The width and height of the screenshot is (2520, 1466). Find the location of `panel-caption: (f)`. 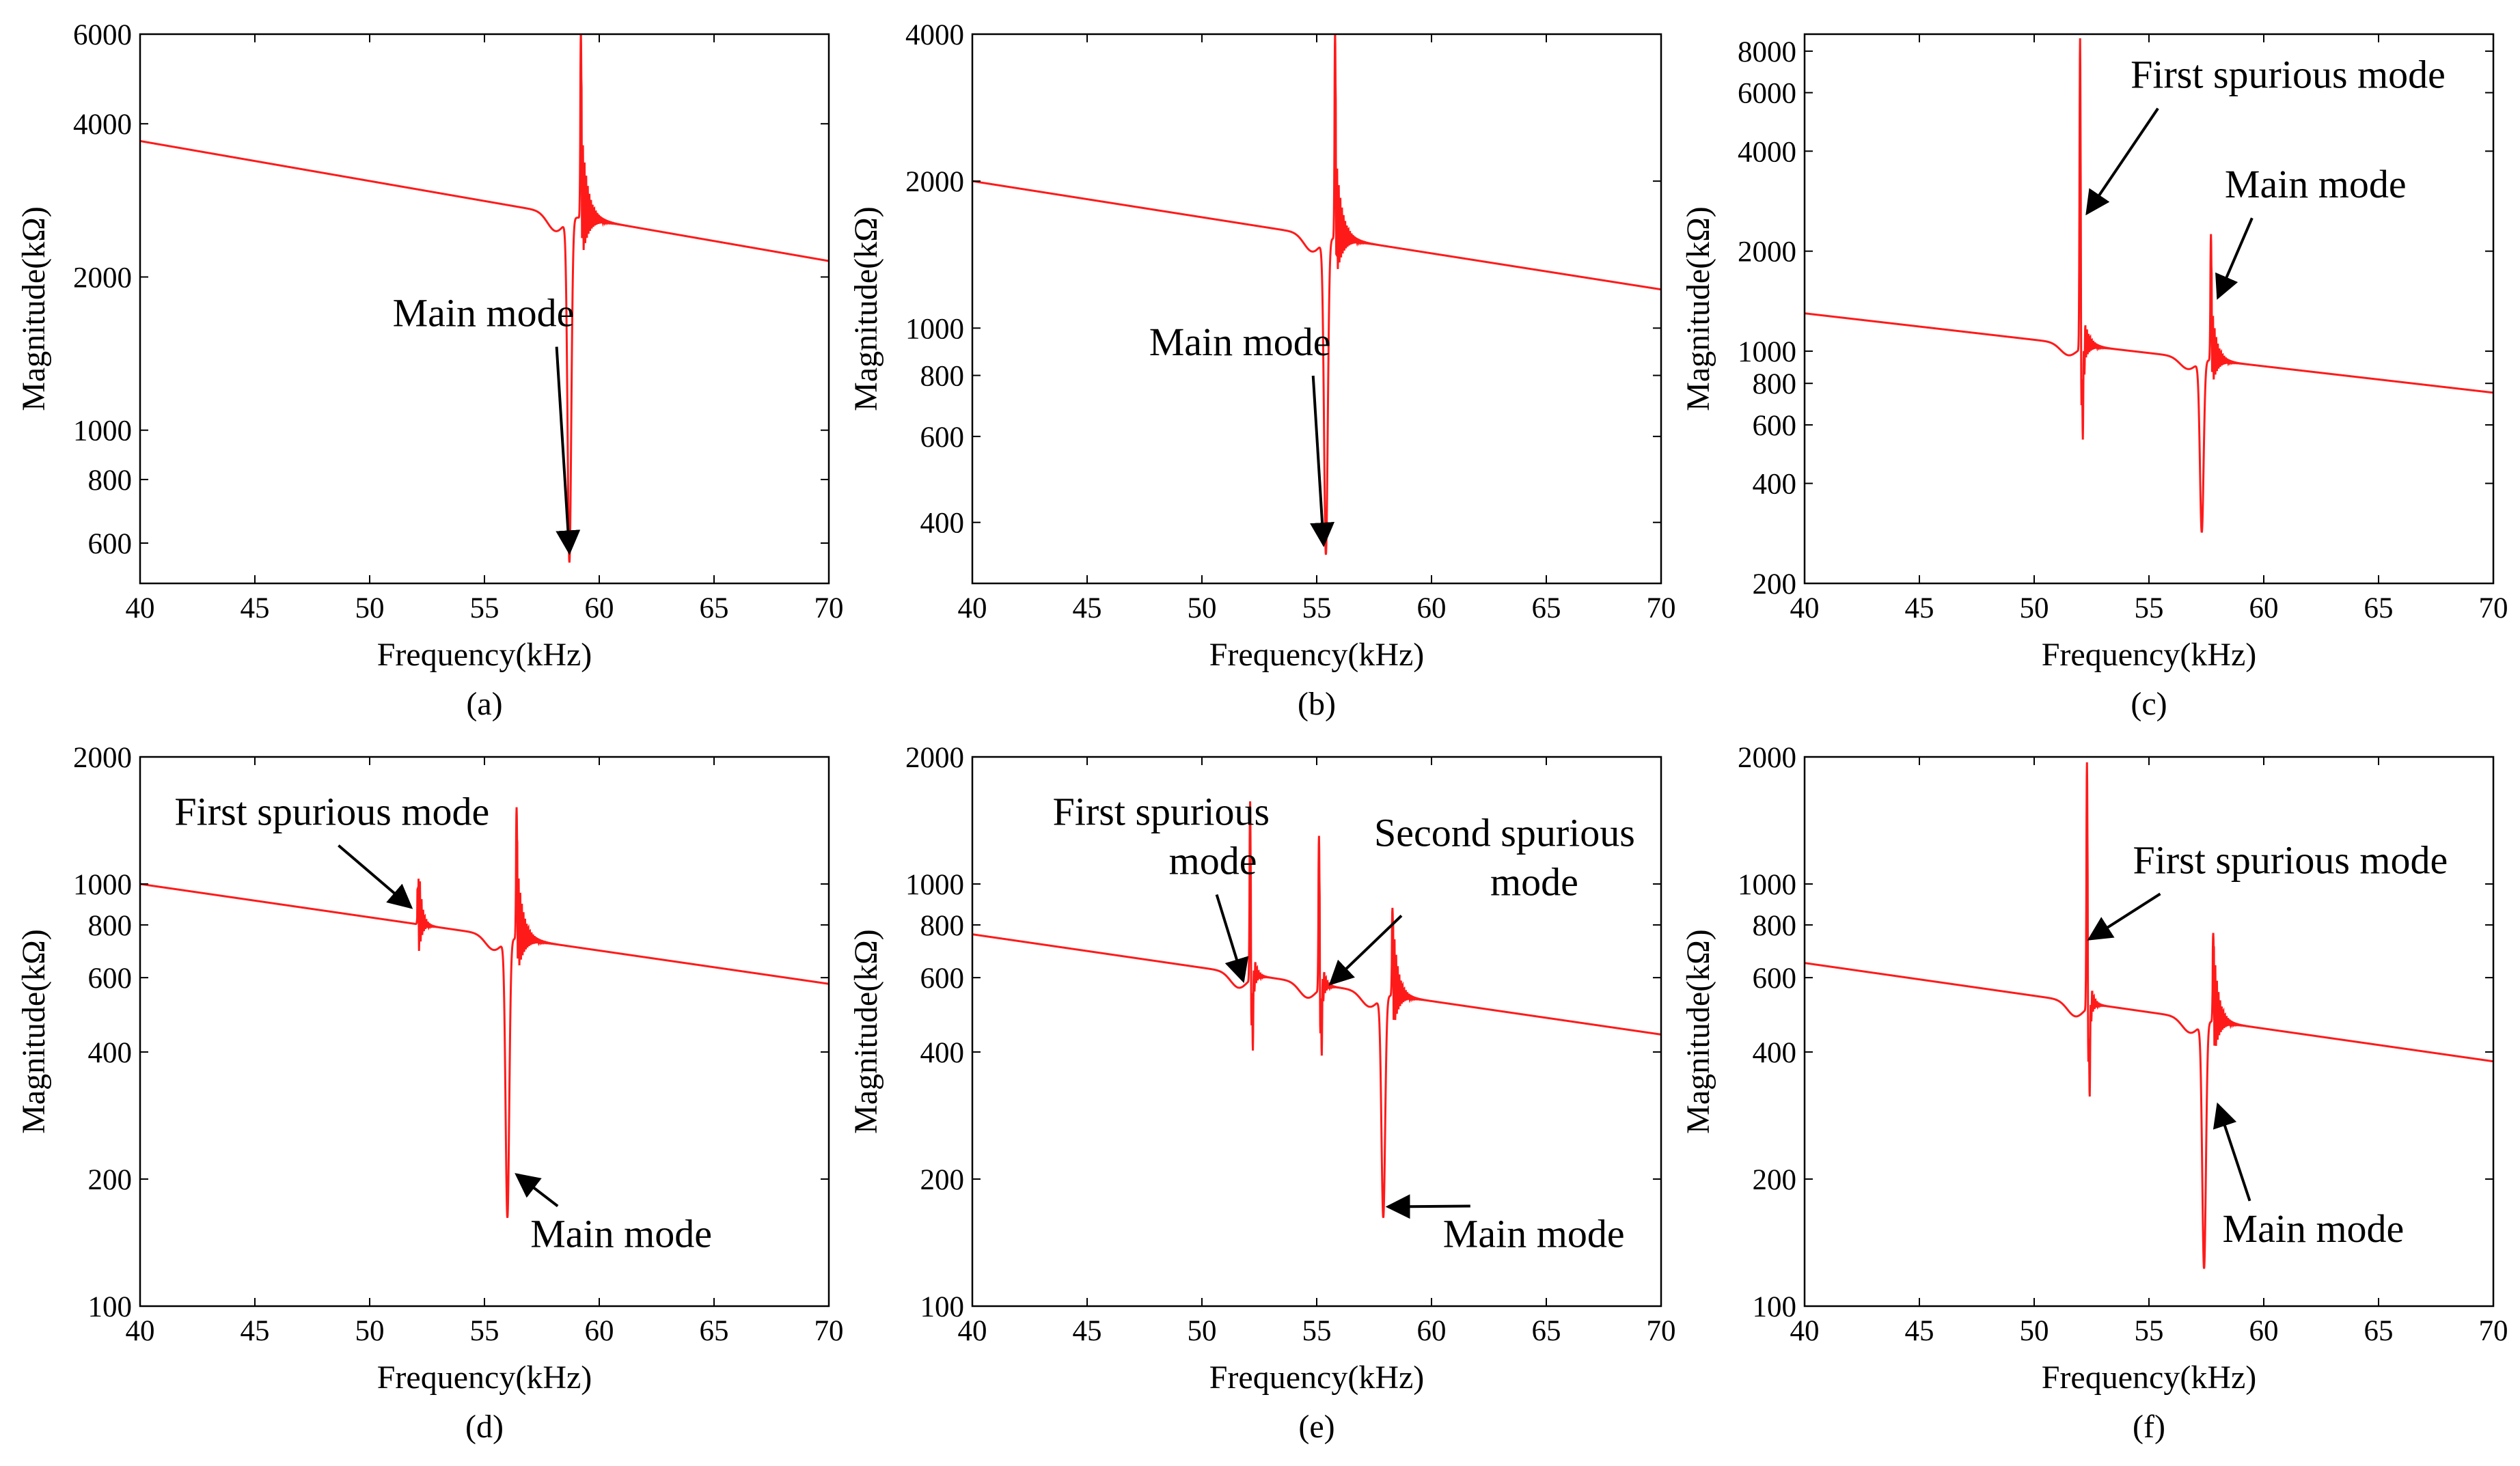

panel-caption: (f) is located at coordinates (2149, 1427).